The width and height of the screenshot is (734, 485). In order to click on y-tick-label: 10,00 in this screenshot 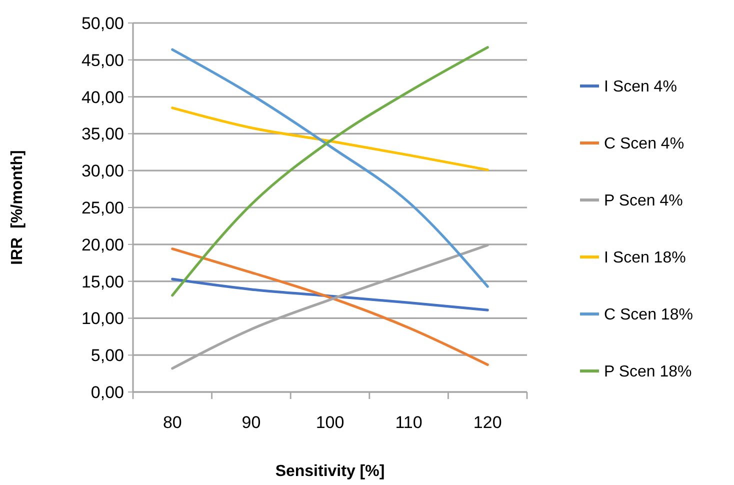, I will do `click(102, 318)`.